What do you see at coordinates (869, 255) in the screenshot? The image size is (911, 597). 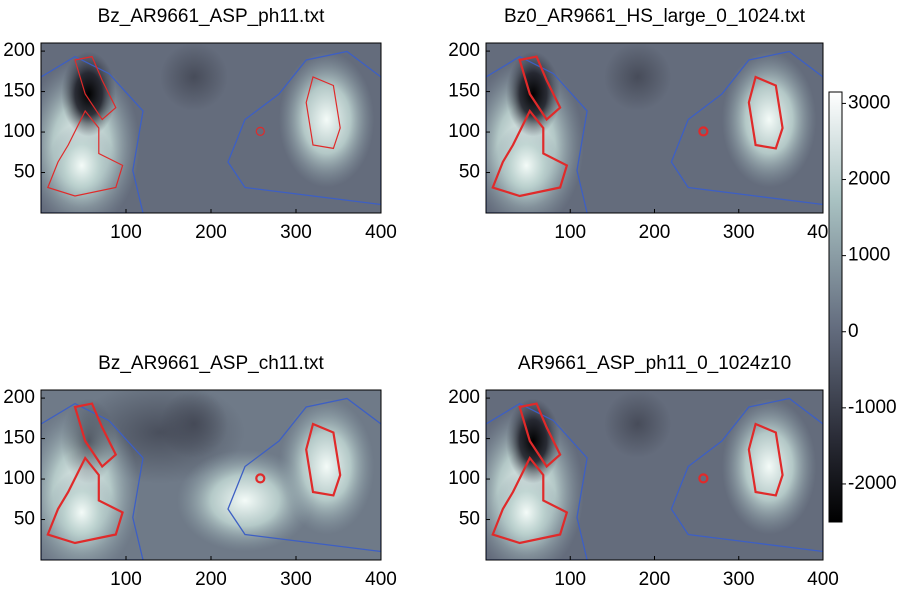 I see `colorbar-tick-label: 1000` at bounding box center [869, 255].